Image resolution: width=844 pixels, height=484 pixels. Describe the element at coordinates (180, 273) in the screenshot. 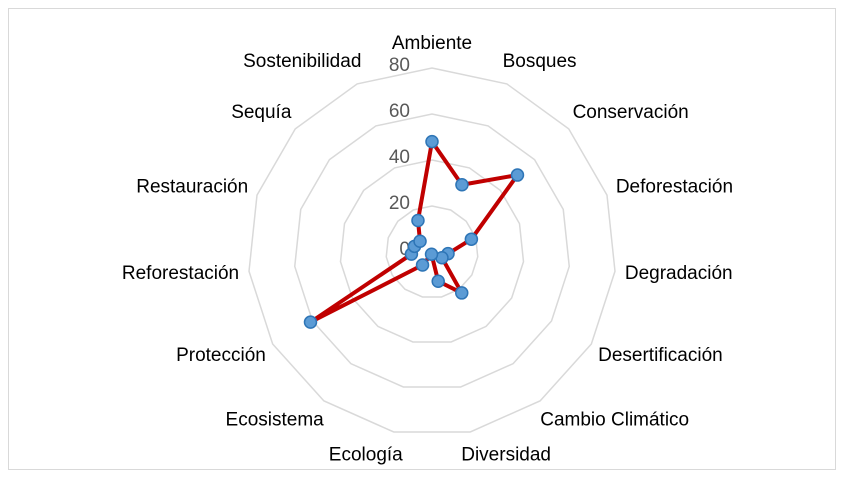

I see `category-label: Reforestación` at that location.